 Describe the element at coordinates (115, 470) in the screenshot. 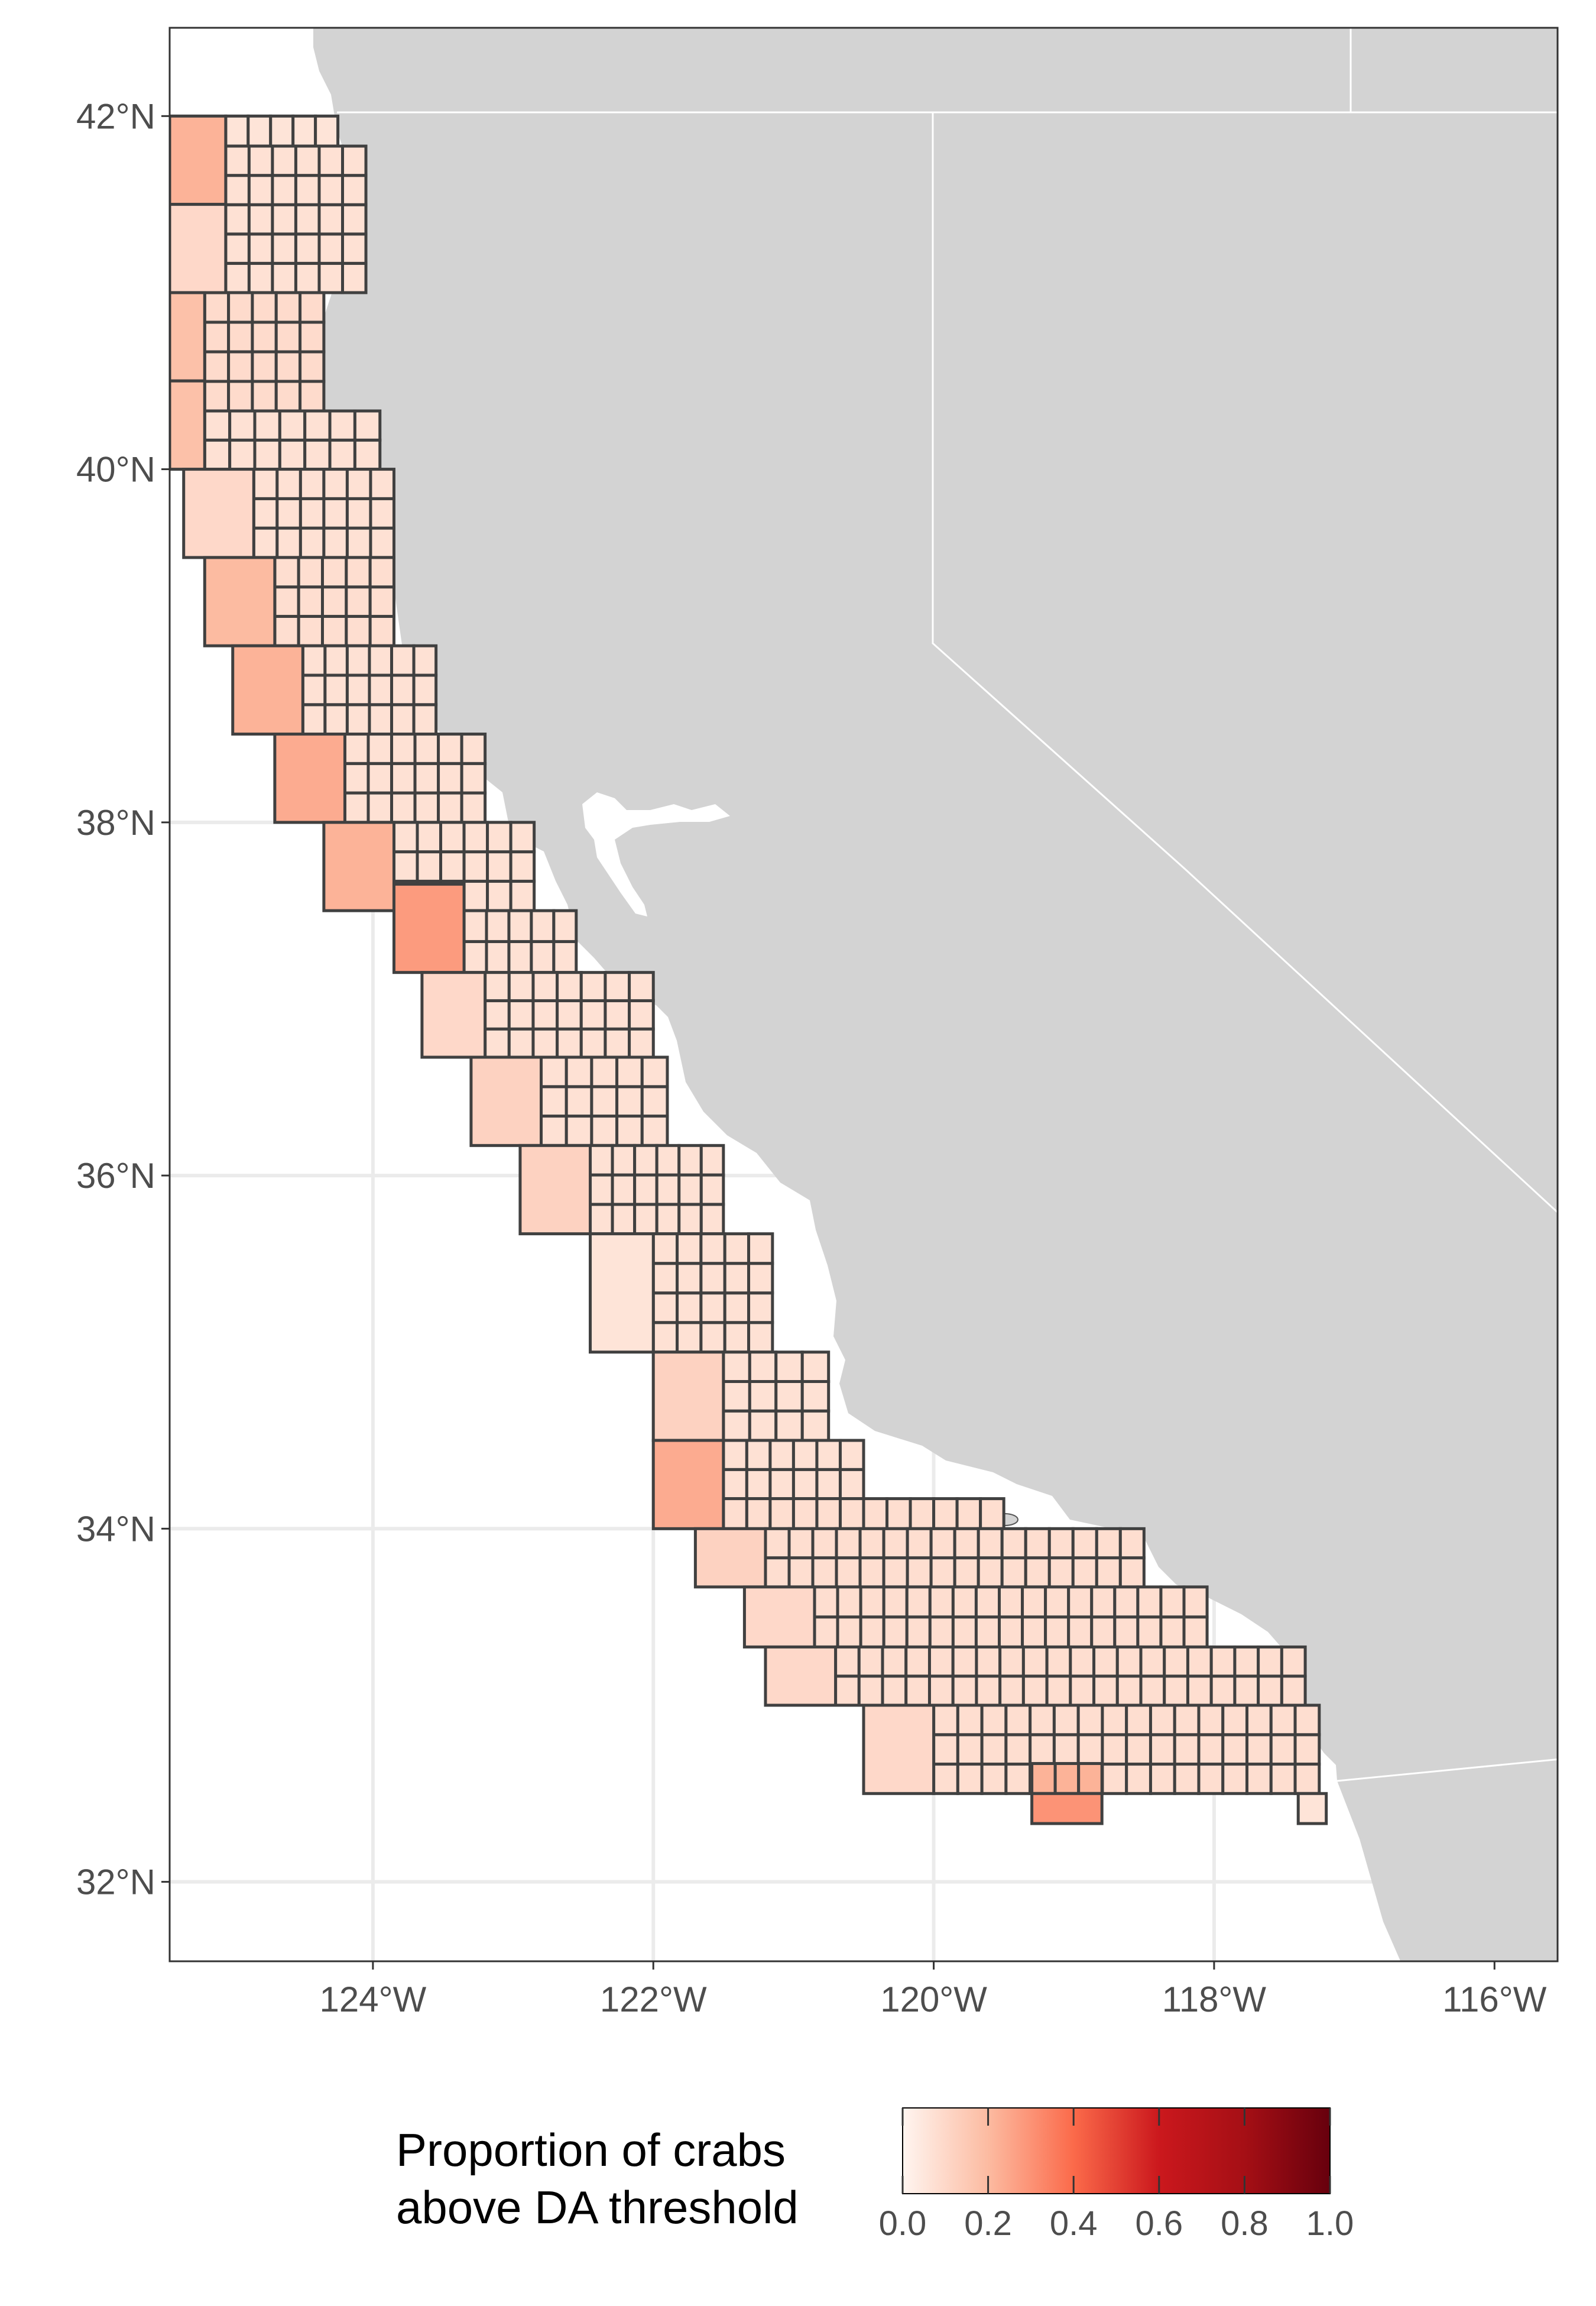

I see `y-tick-label: 40°N` at that location.